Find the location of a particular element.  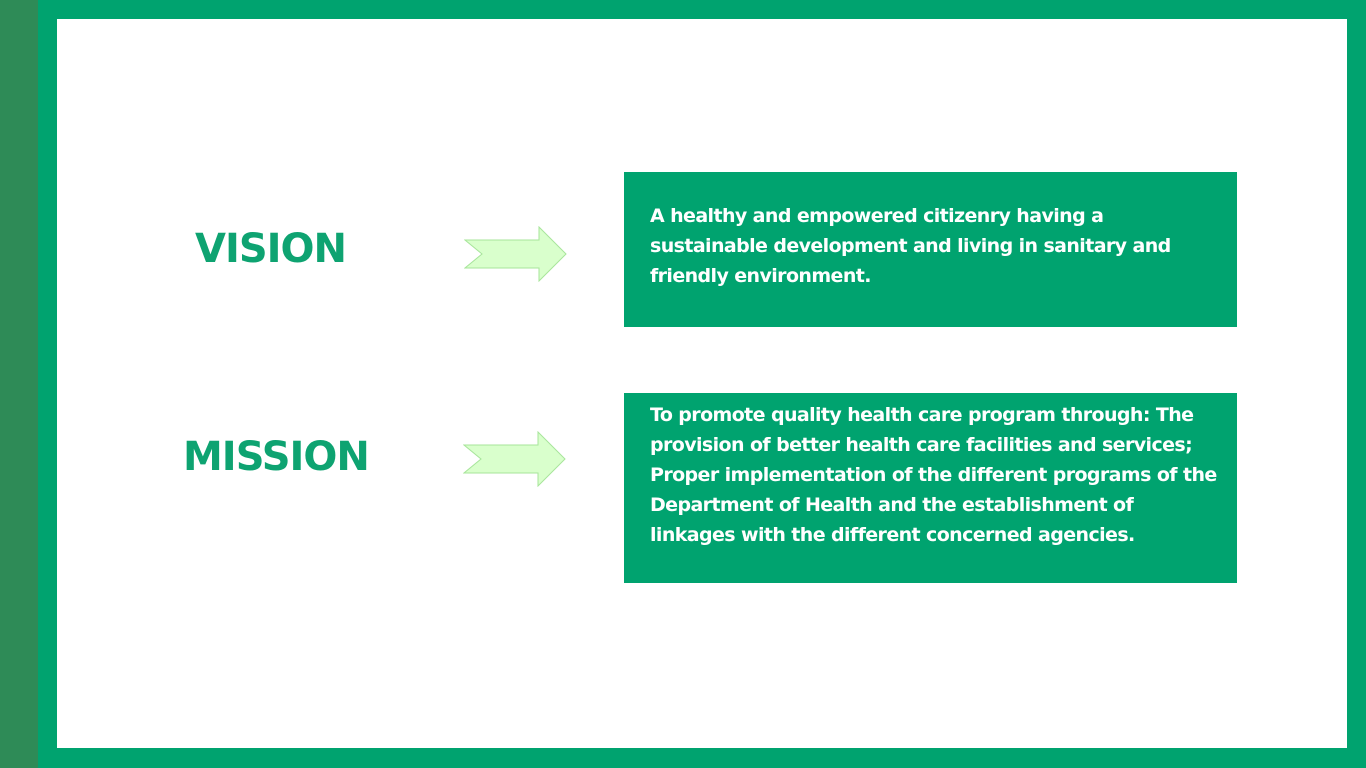

mission-right-arrow-icon is located at coordinates (514, 459).